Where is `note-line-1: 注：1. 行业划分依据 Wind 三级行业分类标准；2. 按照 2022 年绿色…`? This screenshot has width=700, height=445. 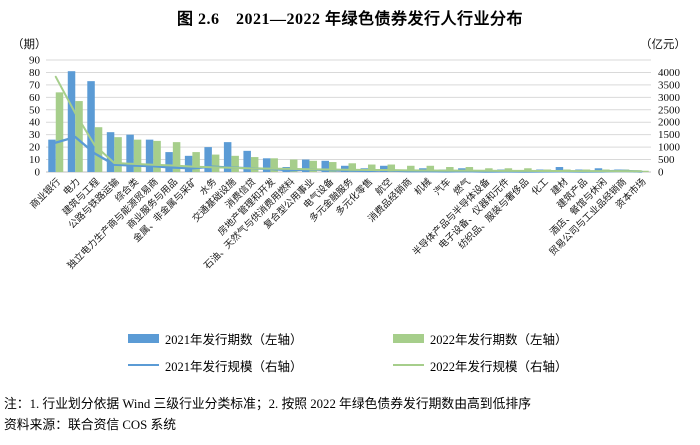 note-line-1: 注：1. 行业划分依据 Wind 三级行业分类标准；2. 按照 2022 年绿色… is located at coordinates (267, 404).